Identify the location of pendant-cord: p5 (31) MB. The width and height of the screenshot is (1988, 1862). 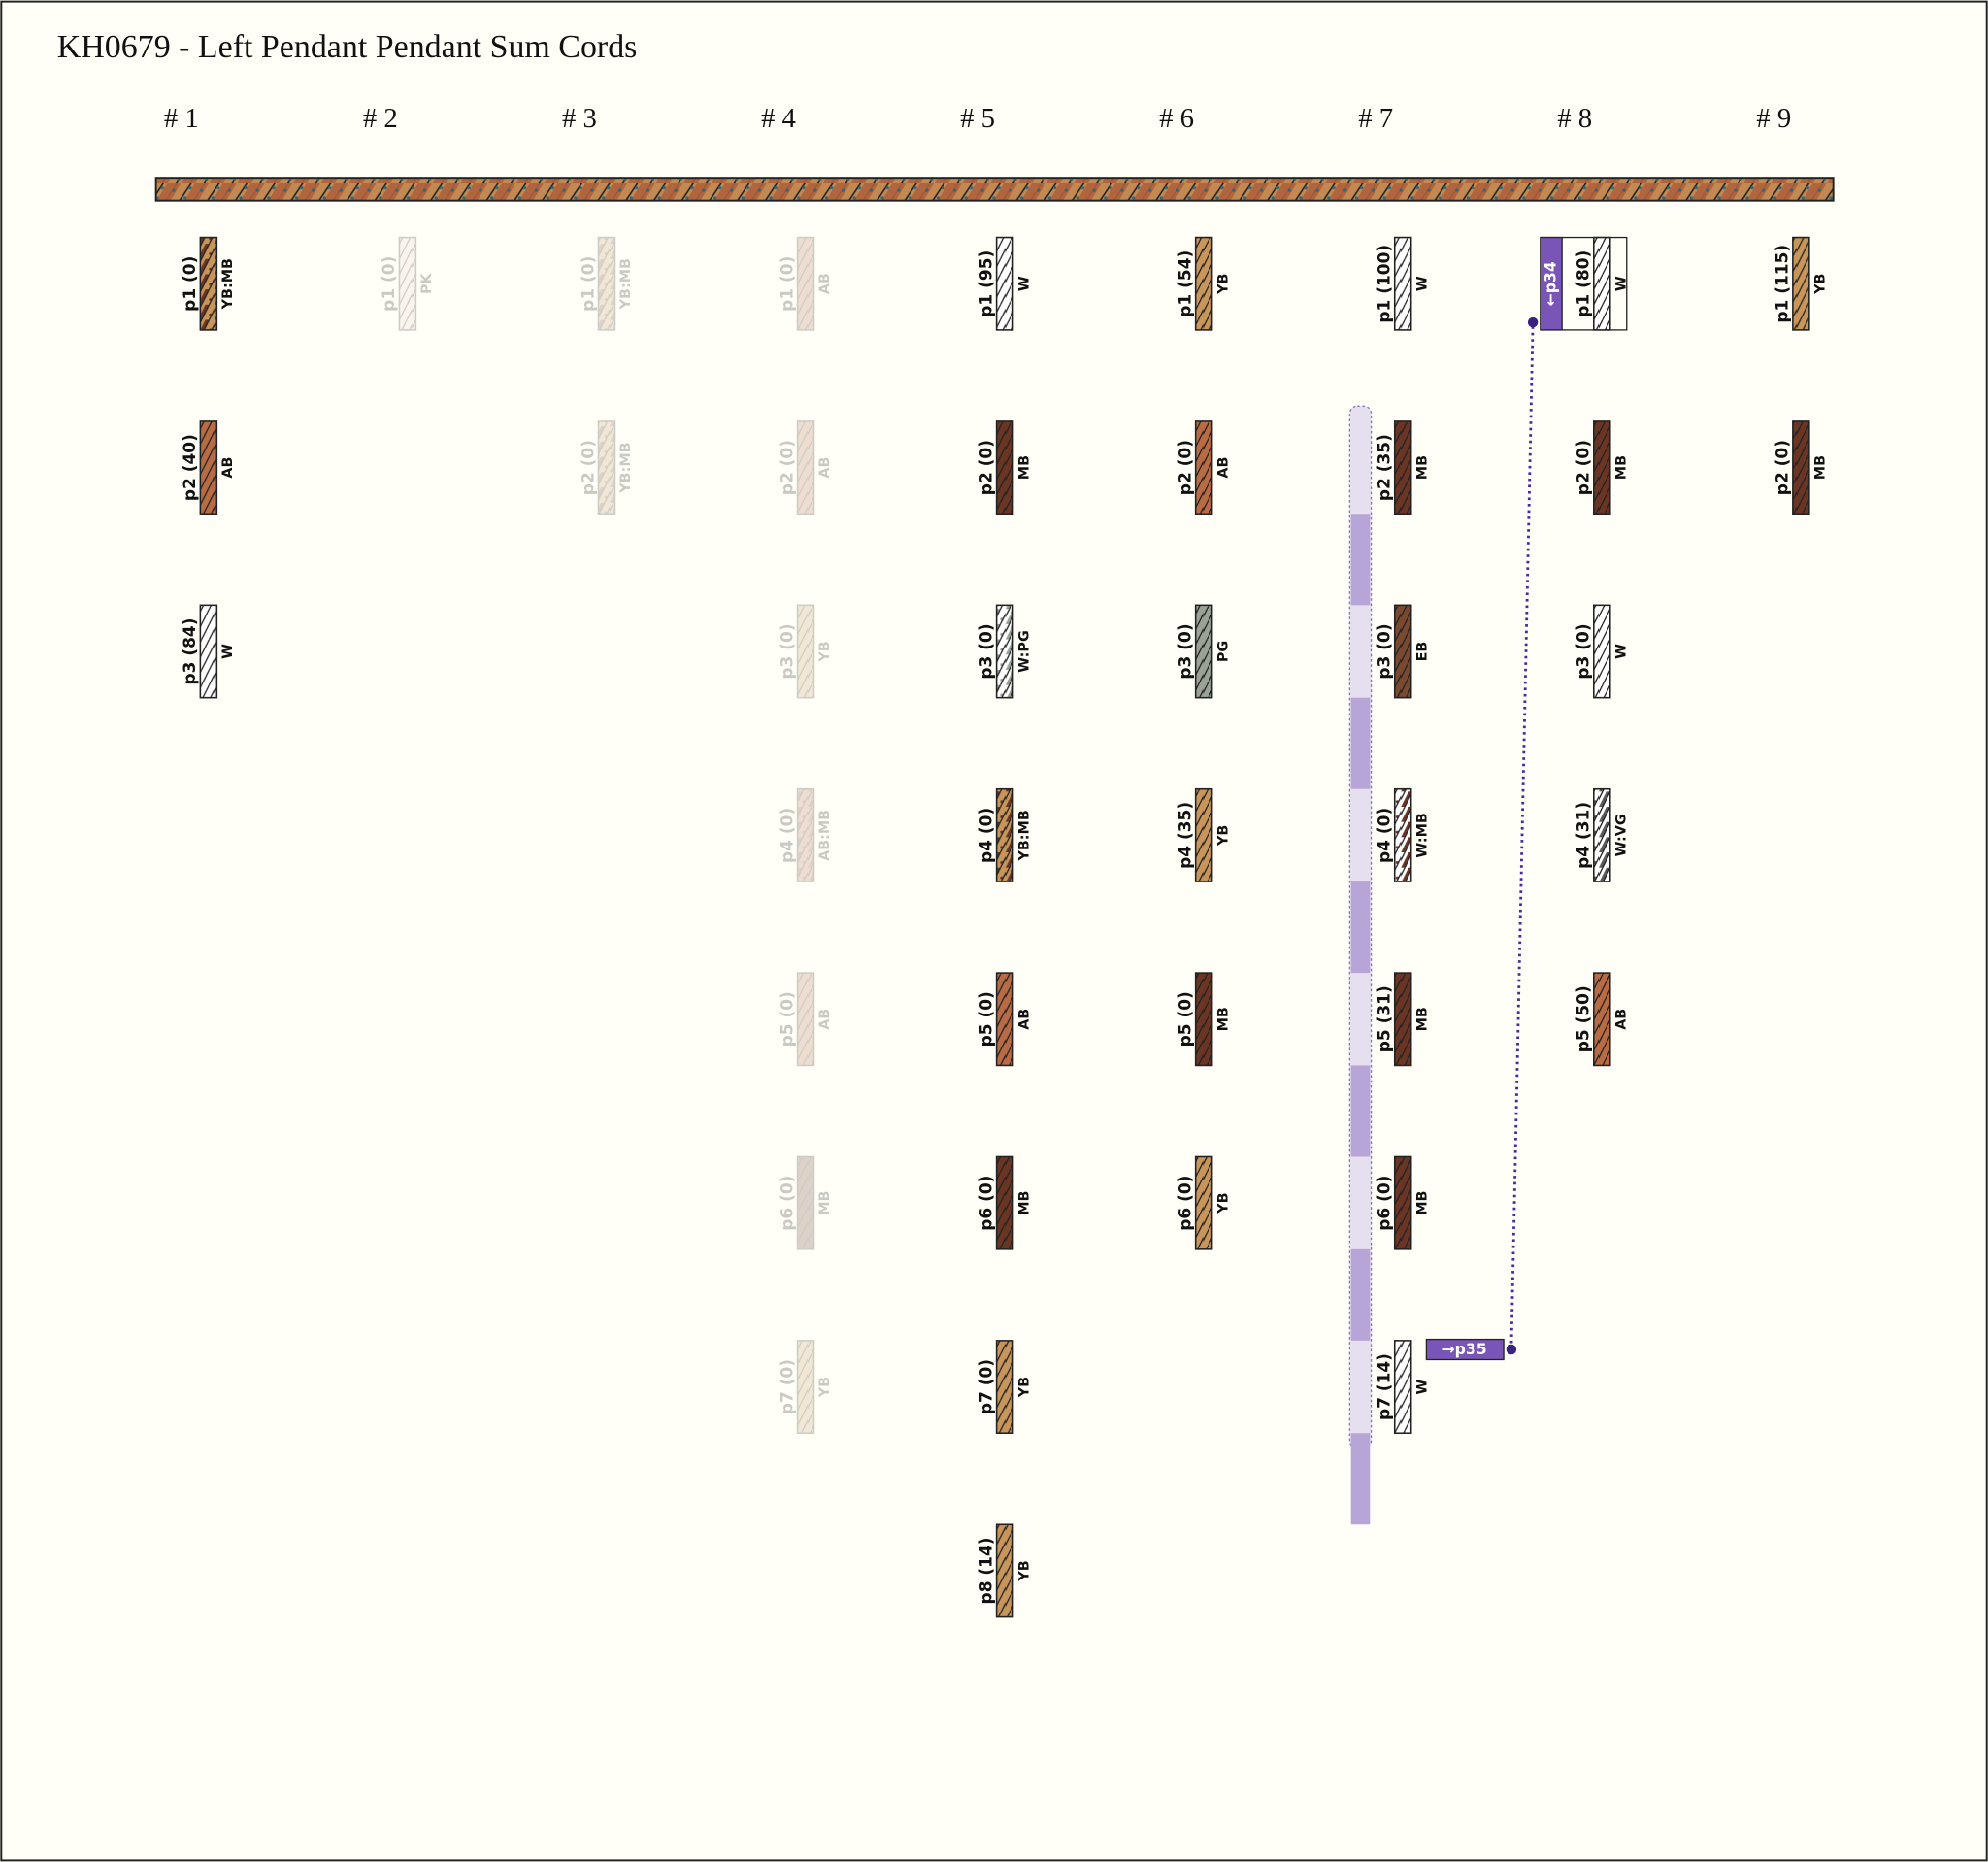
(1403, 1019).